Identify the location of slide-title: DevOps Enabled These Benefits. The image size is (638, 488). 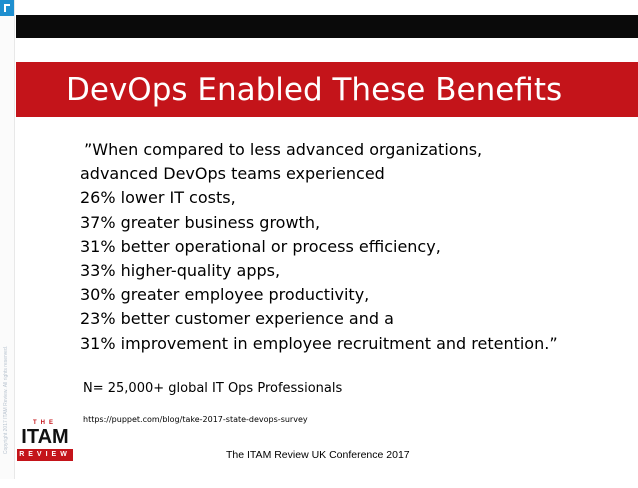
(314, 90).